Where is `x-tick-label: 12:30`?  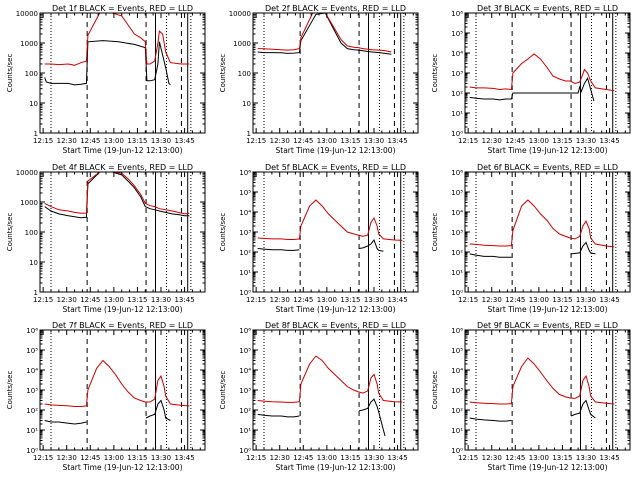 x-tick-label: 12:30 is located at coordinates (67, 458).